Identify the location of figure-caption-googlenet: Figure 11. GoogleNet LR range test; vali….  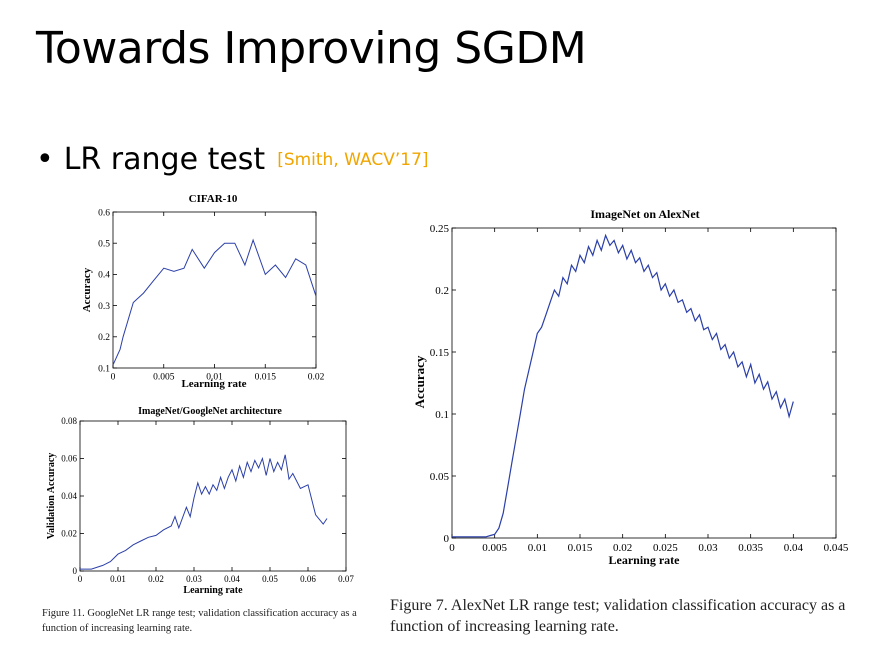
(199, 621).